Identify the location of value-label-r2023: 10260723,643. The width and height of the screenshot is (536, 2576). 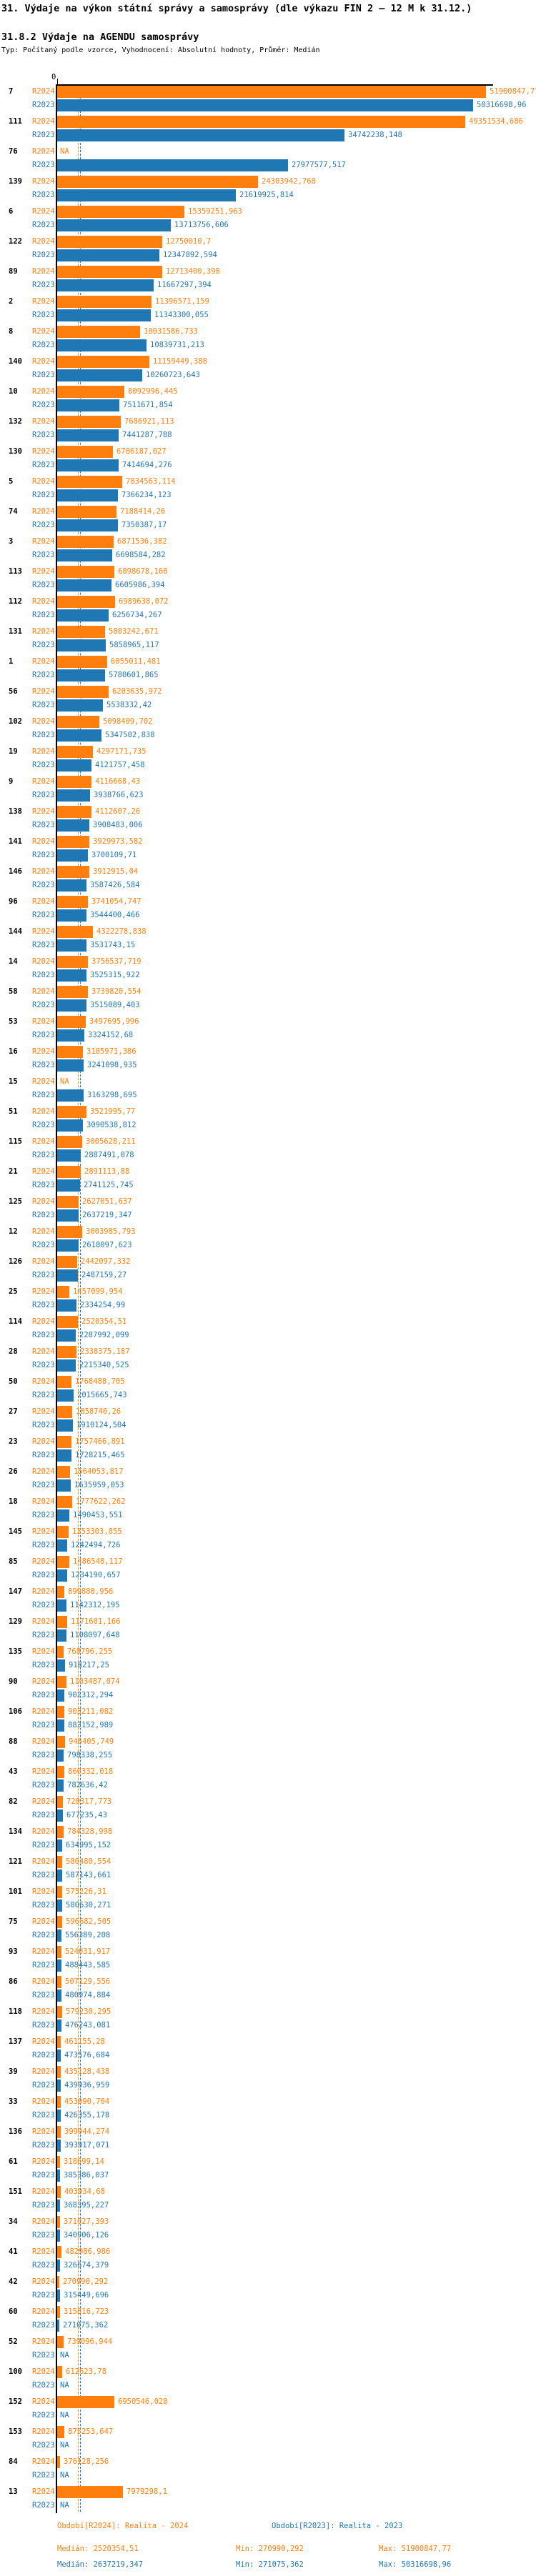
(173, 375).